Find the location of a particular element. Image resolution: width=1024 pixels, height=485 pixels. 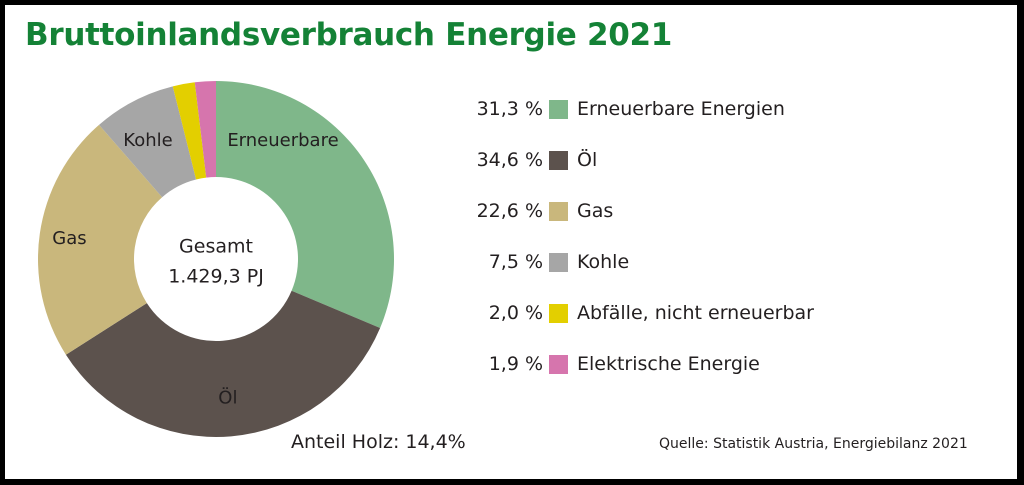

slice-gas is located at coordinates (100, 239).